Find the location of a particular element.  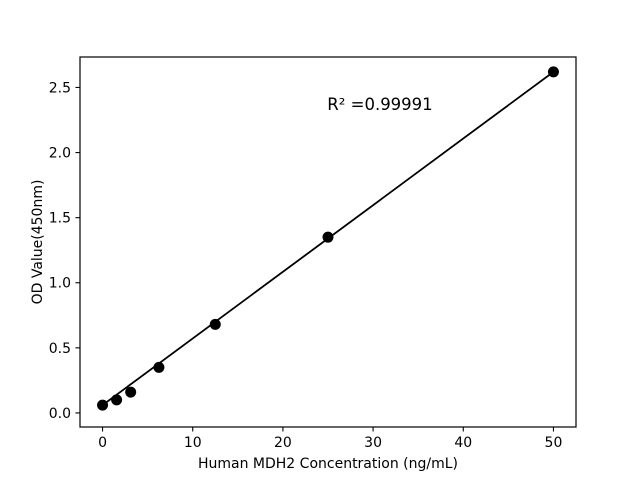

r-squared-annotation: R² =0.99991 is located at coordinates (379, 104).